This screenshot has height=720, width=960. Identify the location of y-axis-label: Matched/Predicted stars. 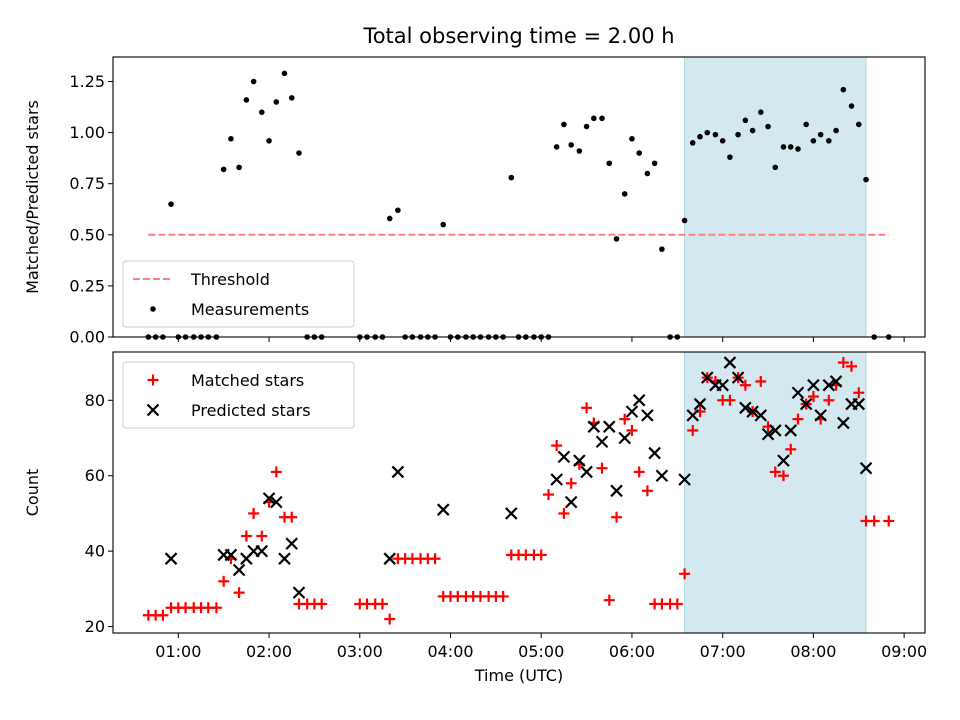
(32, 197).